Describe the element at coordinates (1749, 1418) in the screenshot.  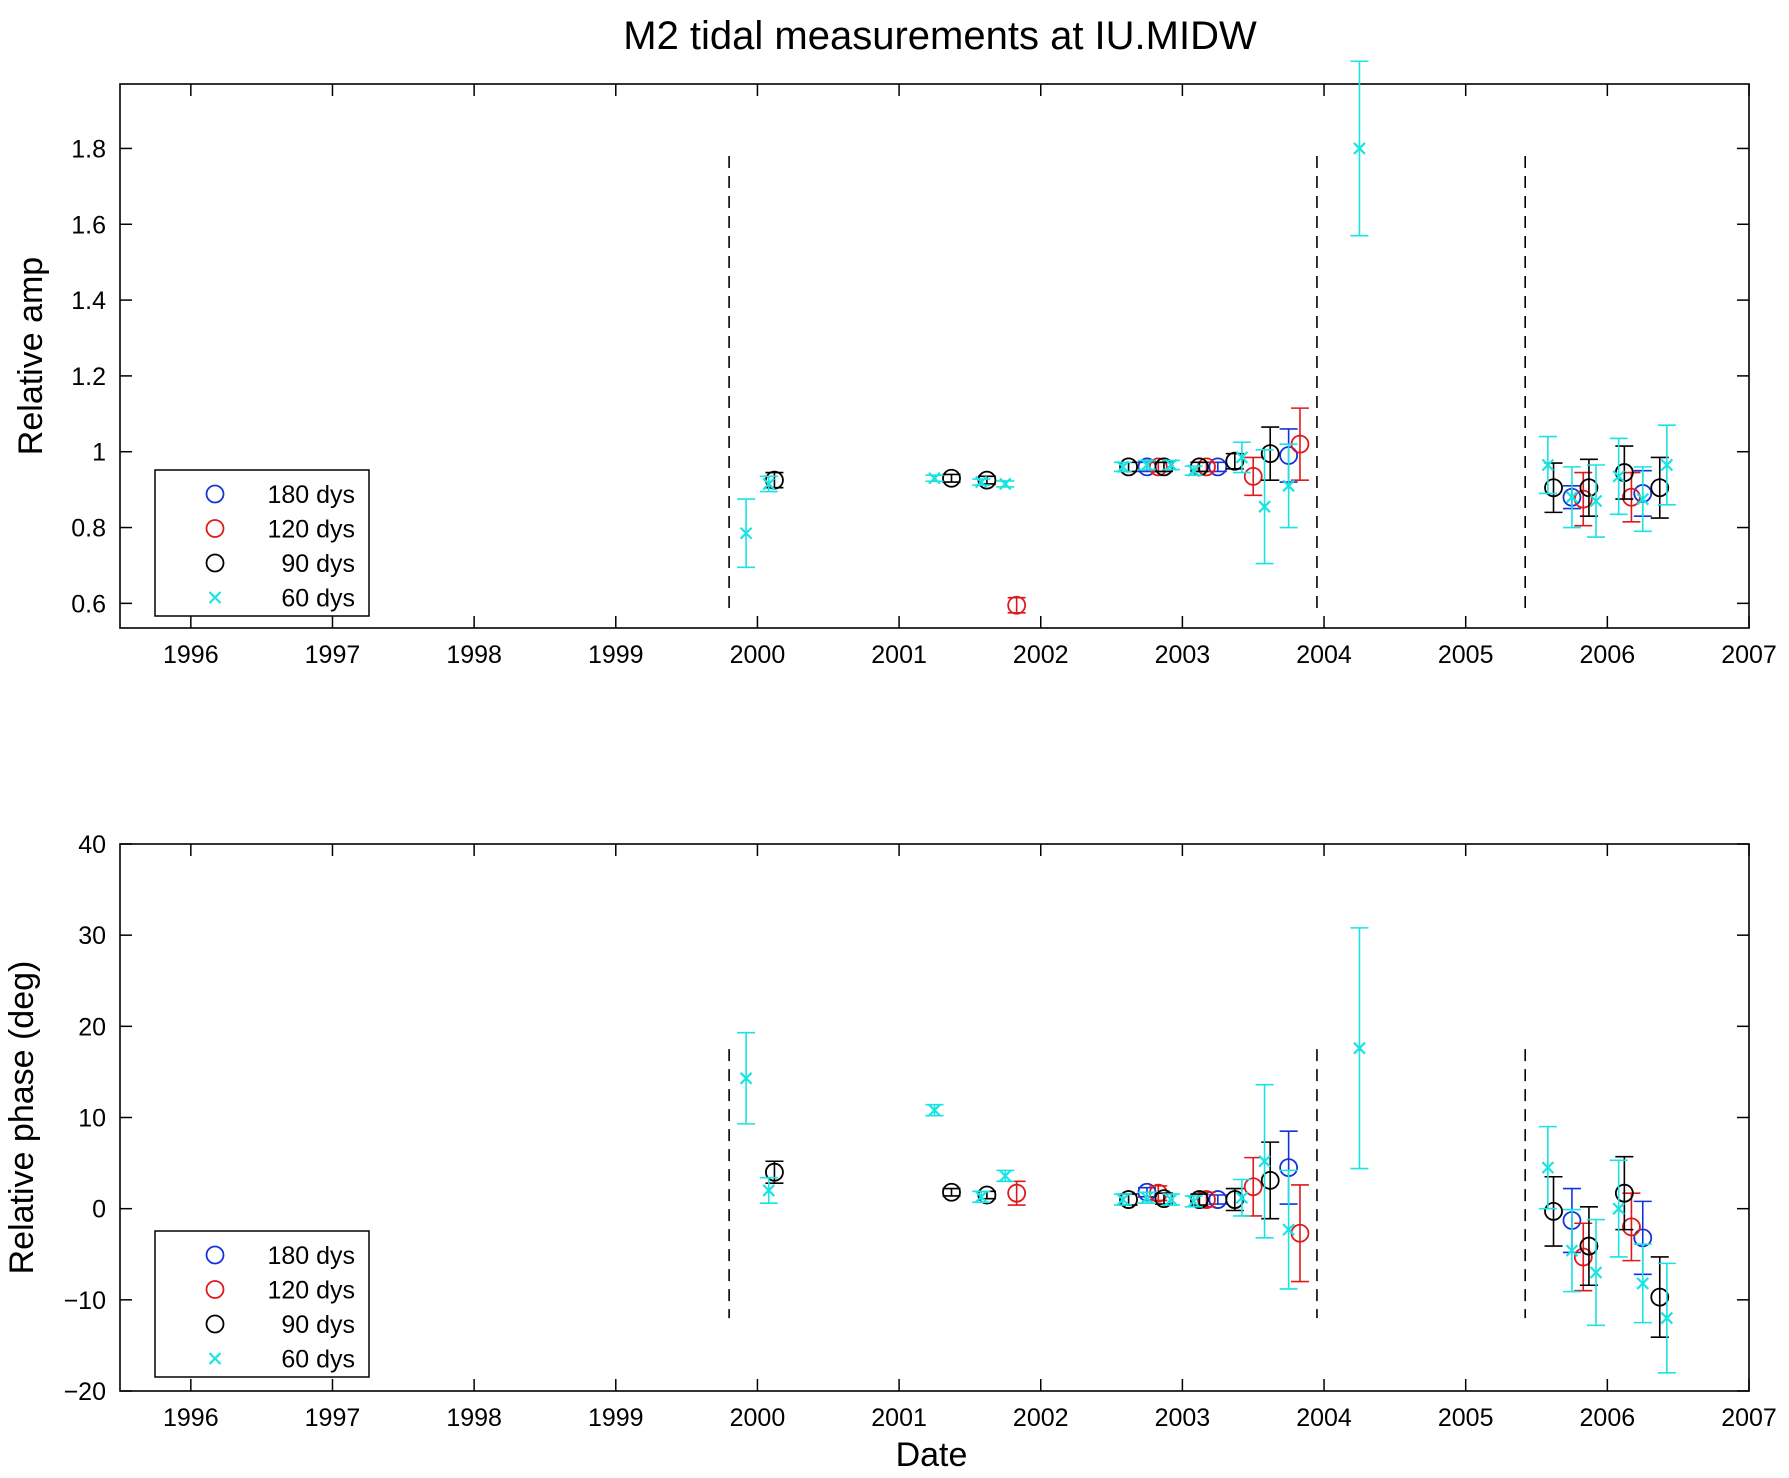
I see `x-tick-label: 2007` at that location.